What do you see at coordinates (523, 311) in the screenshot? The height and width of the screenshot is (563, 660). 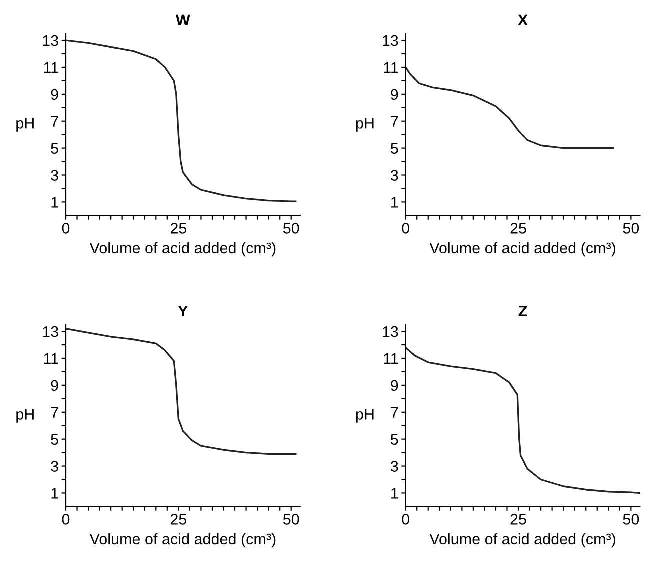 I see `chart-title: Z` at bounding box center [523, 311].